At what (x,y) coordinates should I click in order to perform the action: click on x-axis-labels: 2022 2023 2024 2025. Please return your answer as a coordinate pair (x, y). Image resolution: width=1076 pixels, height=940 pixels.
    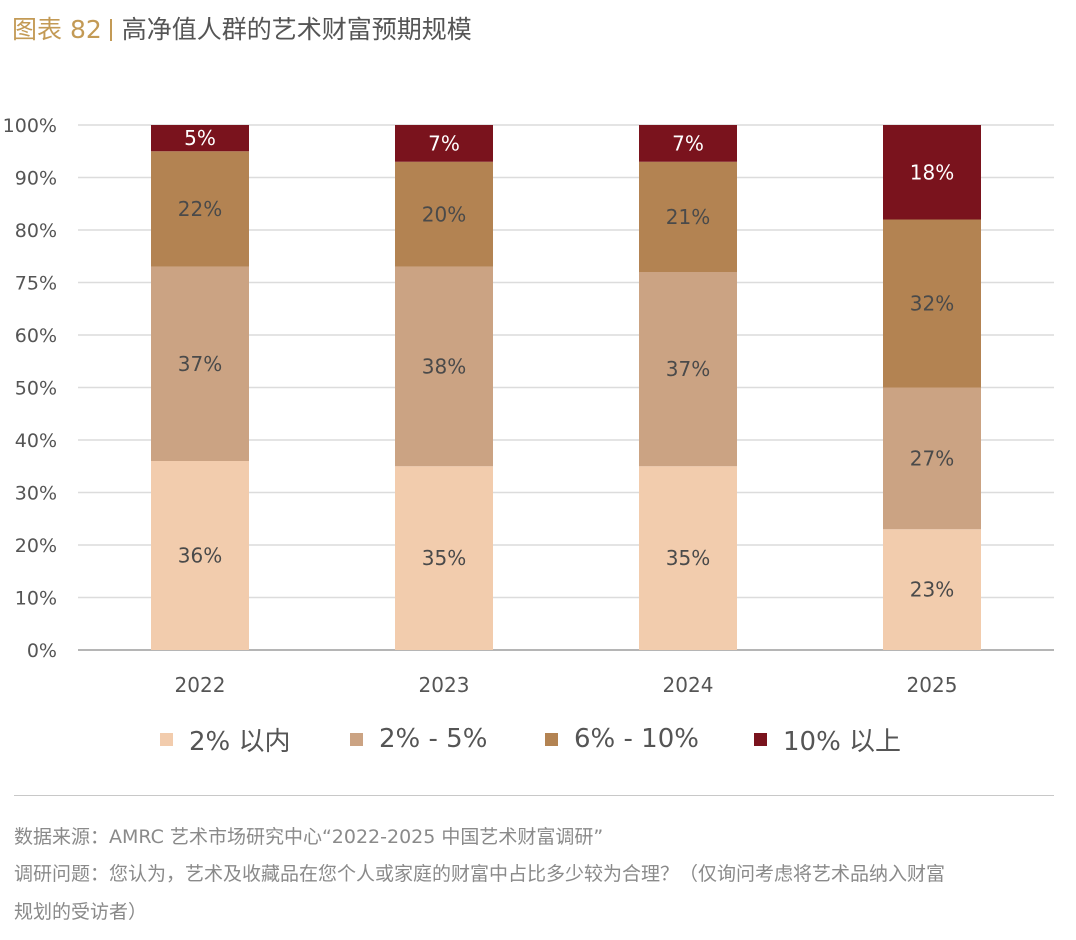
    Looking at the image, I should click on (566, 685).